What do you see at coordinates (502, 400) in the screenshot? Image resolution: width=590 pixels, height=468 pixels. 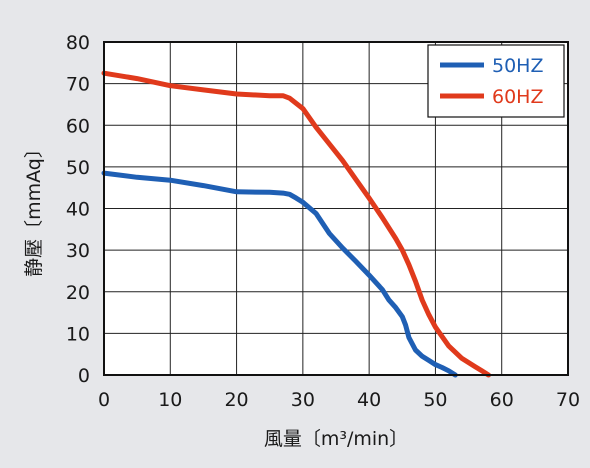 I see `x-tick-label: 60` at bounding box center [502, 400].